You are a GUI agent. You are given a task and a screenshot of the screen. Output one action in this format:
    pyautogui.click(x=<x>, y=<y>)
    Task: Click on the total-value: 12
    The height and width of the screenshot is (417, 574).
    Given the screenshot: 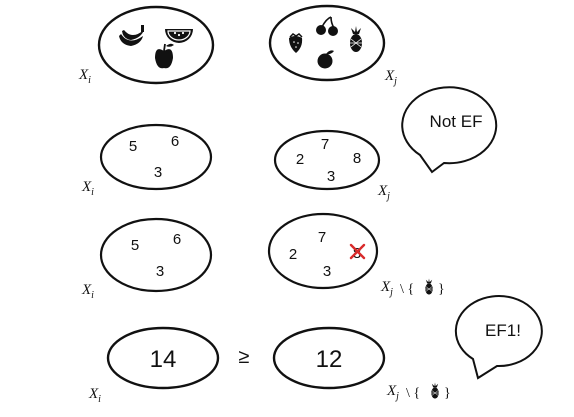 What is the action you would take?
    pyautogui.click(x=329, y=359)
    